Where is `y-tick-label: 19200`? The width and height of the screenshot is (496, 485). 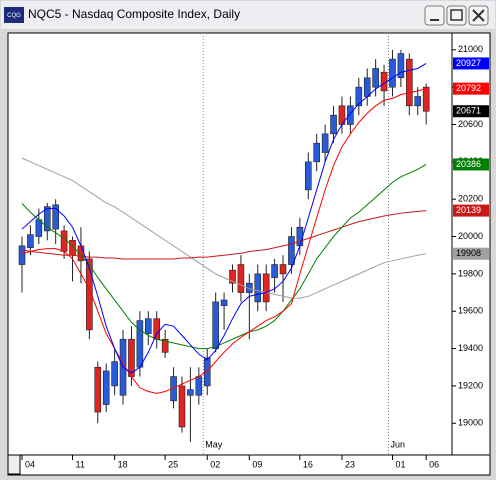
y-tick-label: 19200 is located at coordinates (470, 385).